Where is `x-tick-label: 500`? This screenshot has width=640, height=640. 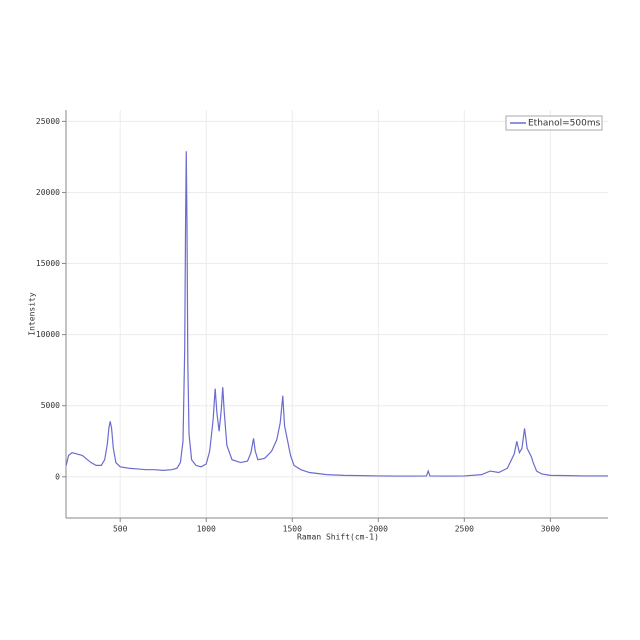 x-tick-label: 500 is located at coordinates (120, 529).